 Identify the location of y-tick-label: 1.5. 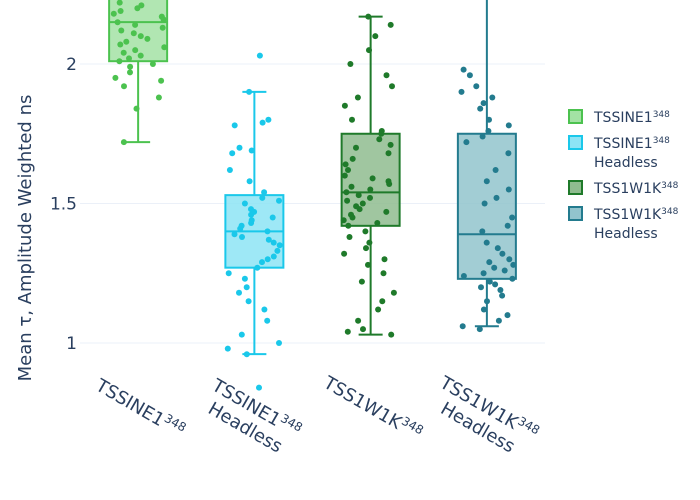
(63, 205).